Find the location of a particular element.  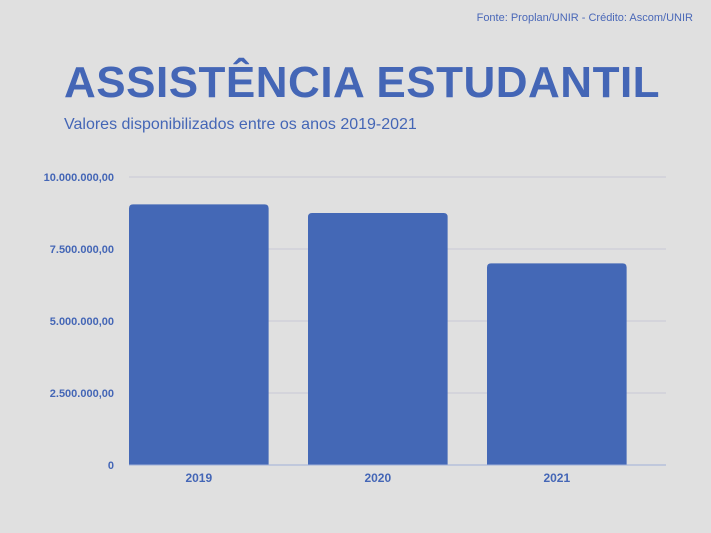

y-tick-label-0: 0 is located at coordinates (111, 466).